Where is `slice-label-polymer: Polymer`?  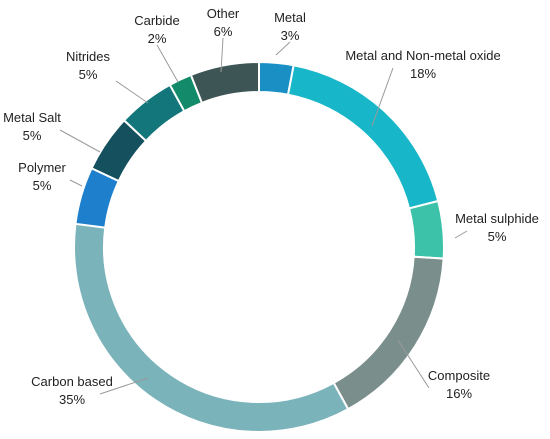 slice-label-polymer: Polymer is located at coordinates (42, 167).